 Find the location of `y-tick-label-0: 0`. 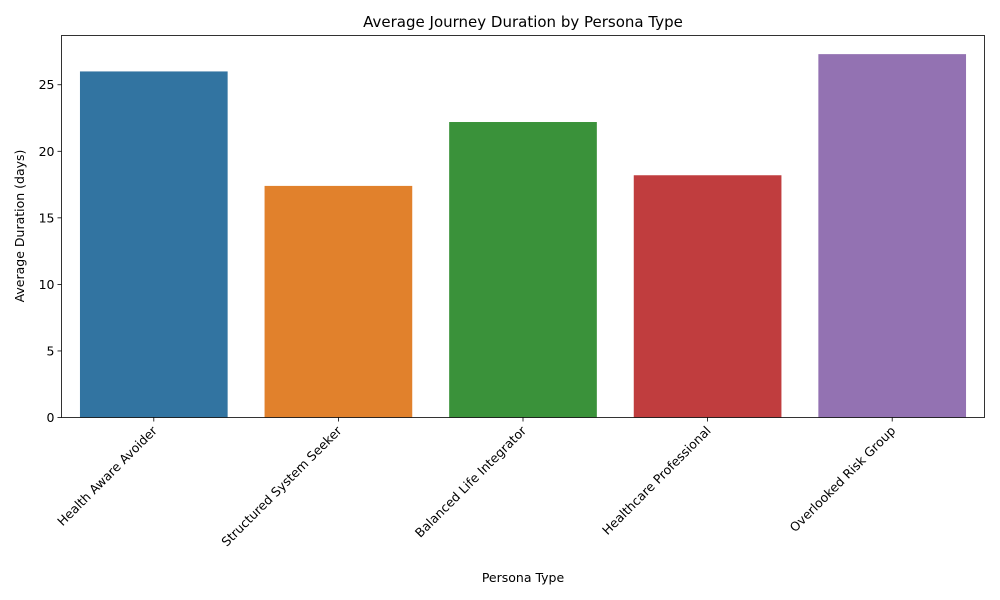

y-tick-label-0: 0 is located at coordinates (51, 417).